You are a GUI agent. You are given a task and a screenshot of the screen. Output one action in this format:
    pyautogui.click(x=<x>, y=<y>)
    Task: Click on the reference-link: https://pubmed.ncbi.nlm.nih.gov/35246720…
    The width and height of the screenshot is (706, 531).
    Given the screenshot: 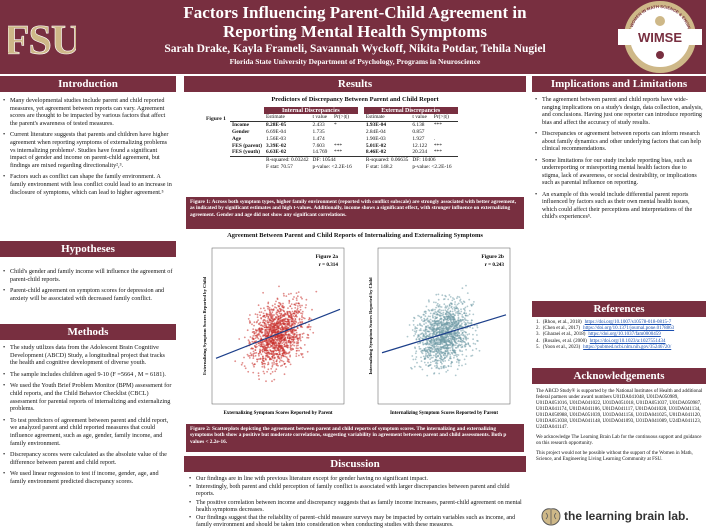 What is the action you would take?
    pyautogui.click(x=627, y=347)
    